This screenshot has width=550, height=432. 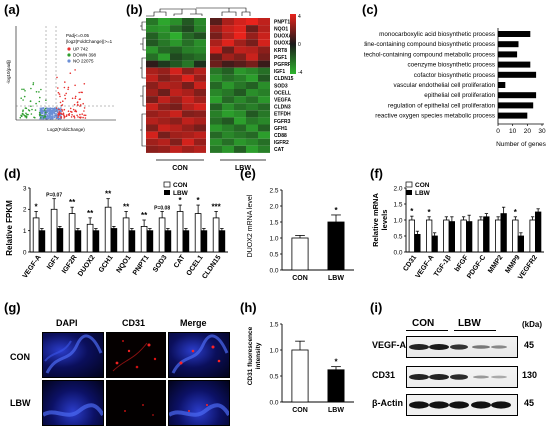 What do you see at coordinates (384, 220) in the screenshot?
I see `mrna-ylabel-line2: levels` at bounding box center [384, 220].